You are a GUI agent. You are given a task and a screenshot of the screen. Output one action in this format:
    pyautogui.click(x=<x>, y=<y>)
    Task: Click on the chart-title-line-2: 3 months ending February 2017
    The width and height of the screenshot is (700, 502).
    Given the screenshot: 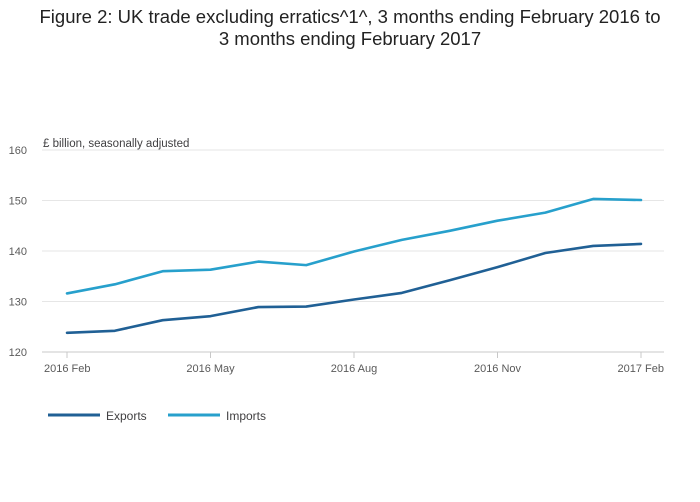 What is the action you would take?
    pyautogui.click(x=350, y=38)
    